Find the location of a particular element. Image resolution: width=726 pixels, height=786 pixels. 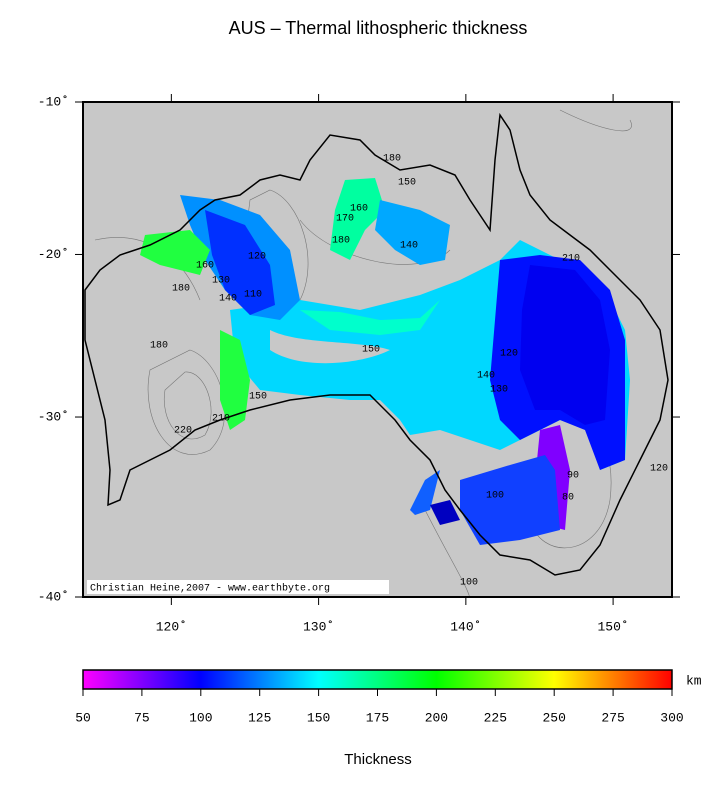

lon-tick-label: 120˚ is located at coordinates (171, 626).